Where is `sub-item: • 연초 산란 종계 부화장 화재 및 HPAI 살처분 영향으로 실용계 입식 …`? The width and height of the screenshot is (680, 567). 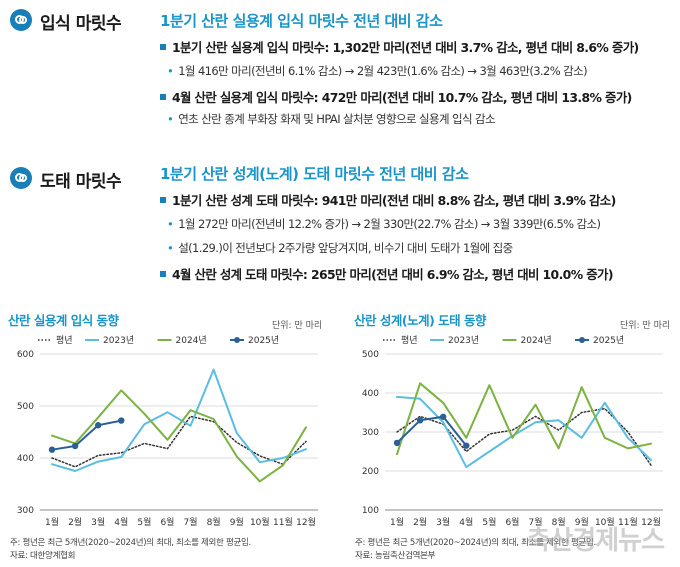 sub-item: • 연초 산란 종계 부화장 화재 및 HPAI 살처분 영향으로 실용계 입식 … is located at coordinates (331, 119).